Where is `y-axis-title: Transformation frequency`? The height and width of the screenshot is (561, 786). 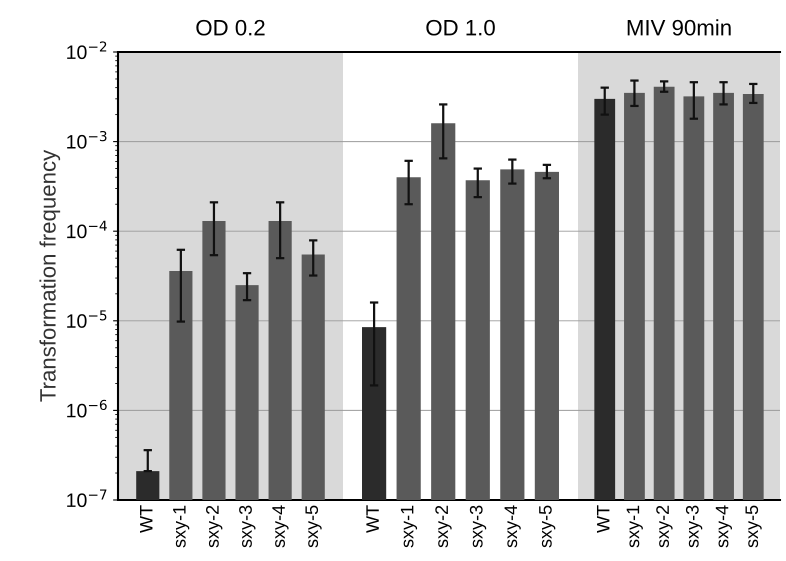 y-axis-title: Transformation frequency is located at coordinates (49, 276).